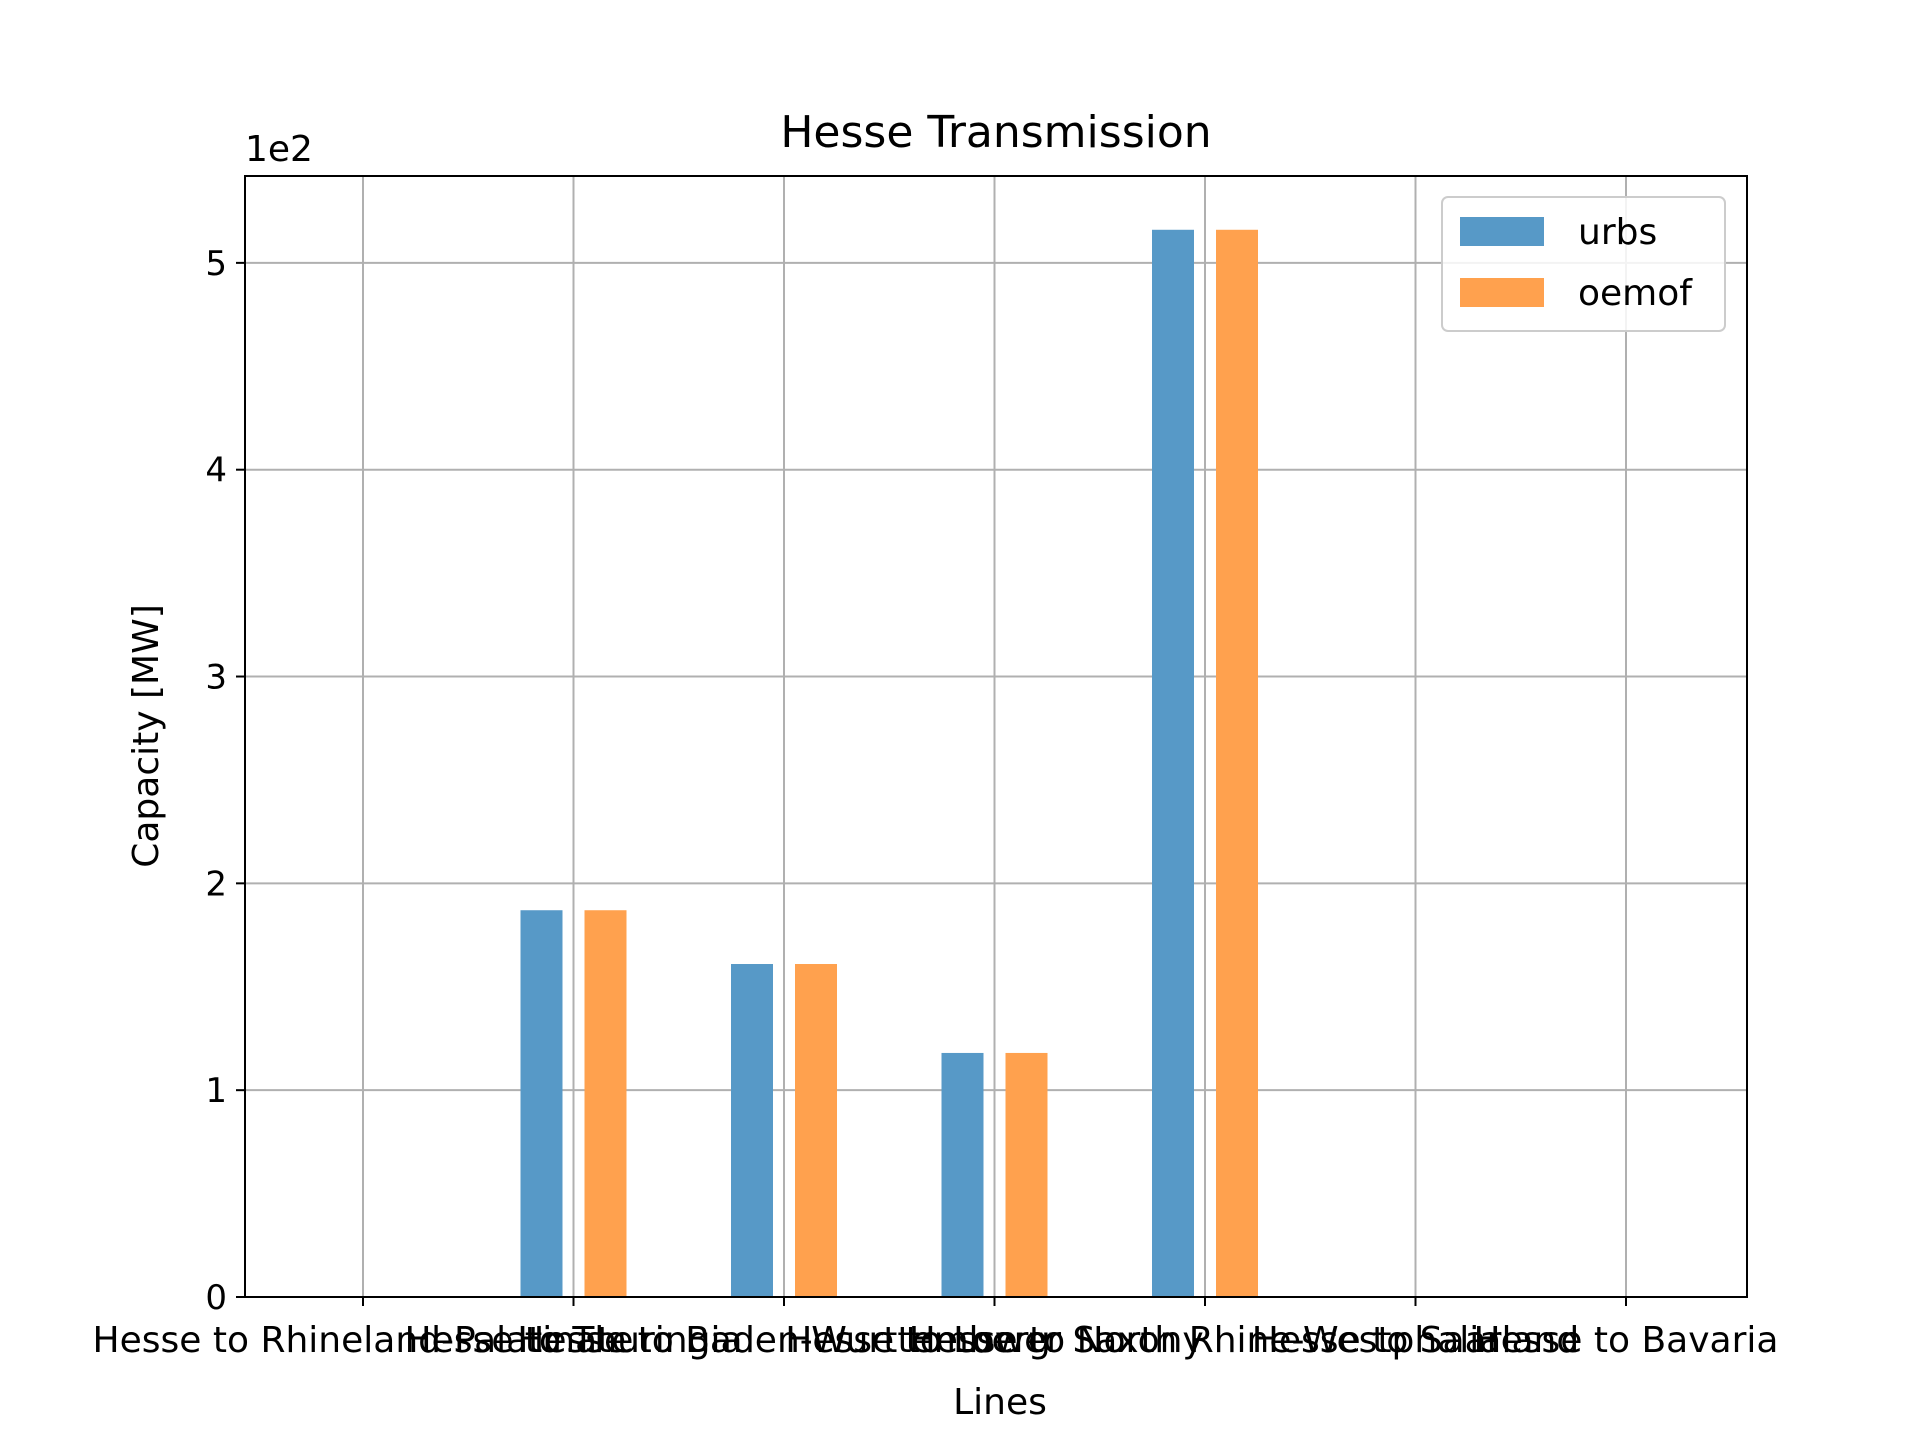  What do you see at coordinates (1583, 264) in the screenshot?
I see `legend: urbs oemof` at bounding box center [1583, 264].